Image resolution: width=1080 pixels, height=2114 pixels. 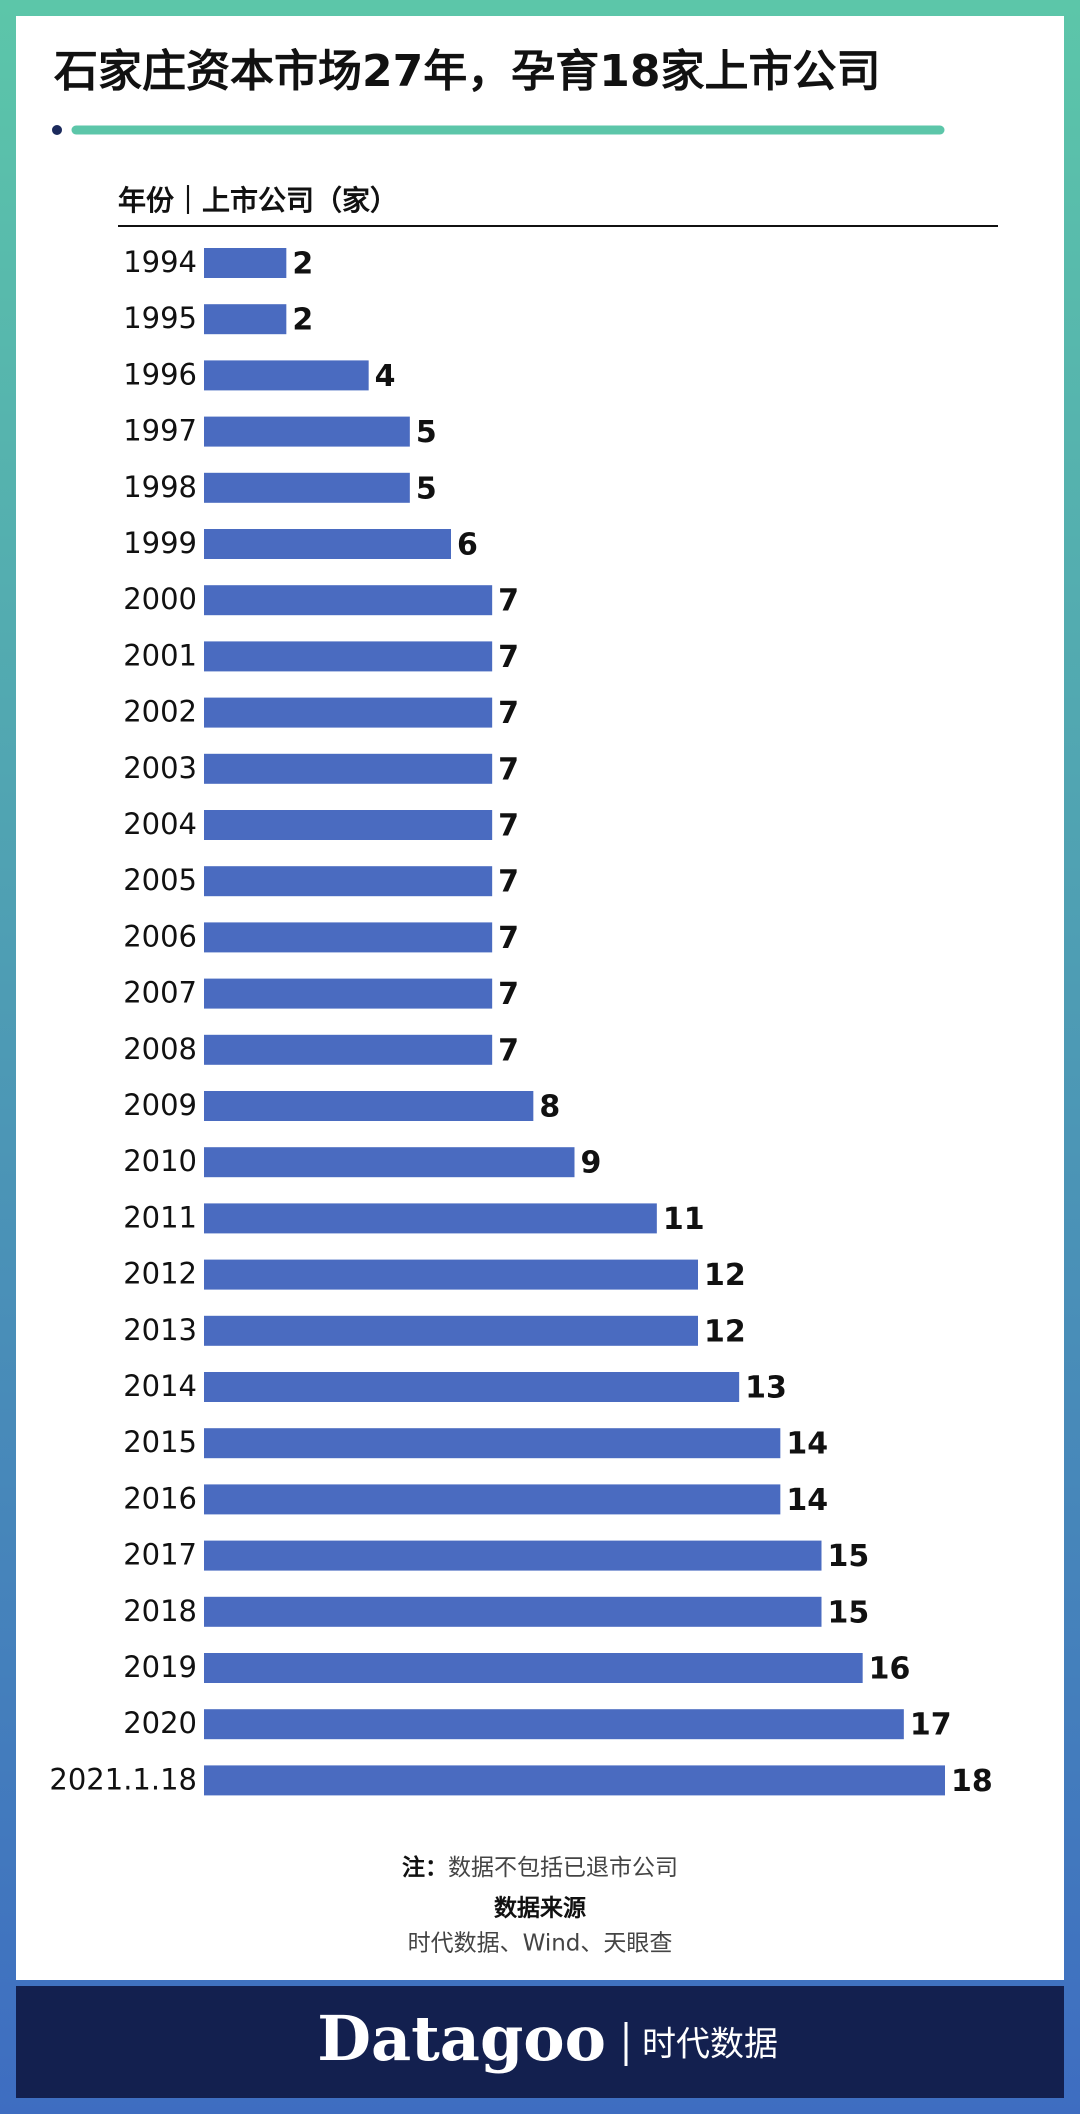 What do you see at coordinates (461, 2038) in the screenshot?
I see `brand: Datagoo` at bounding box center [461, 2038].